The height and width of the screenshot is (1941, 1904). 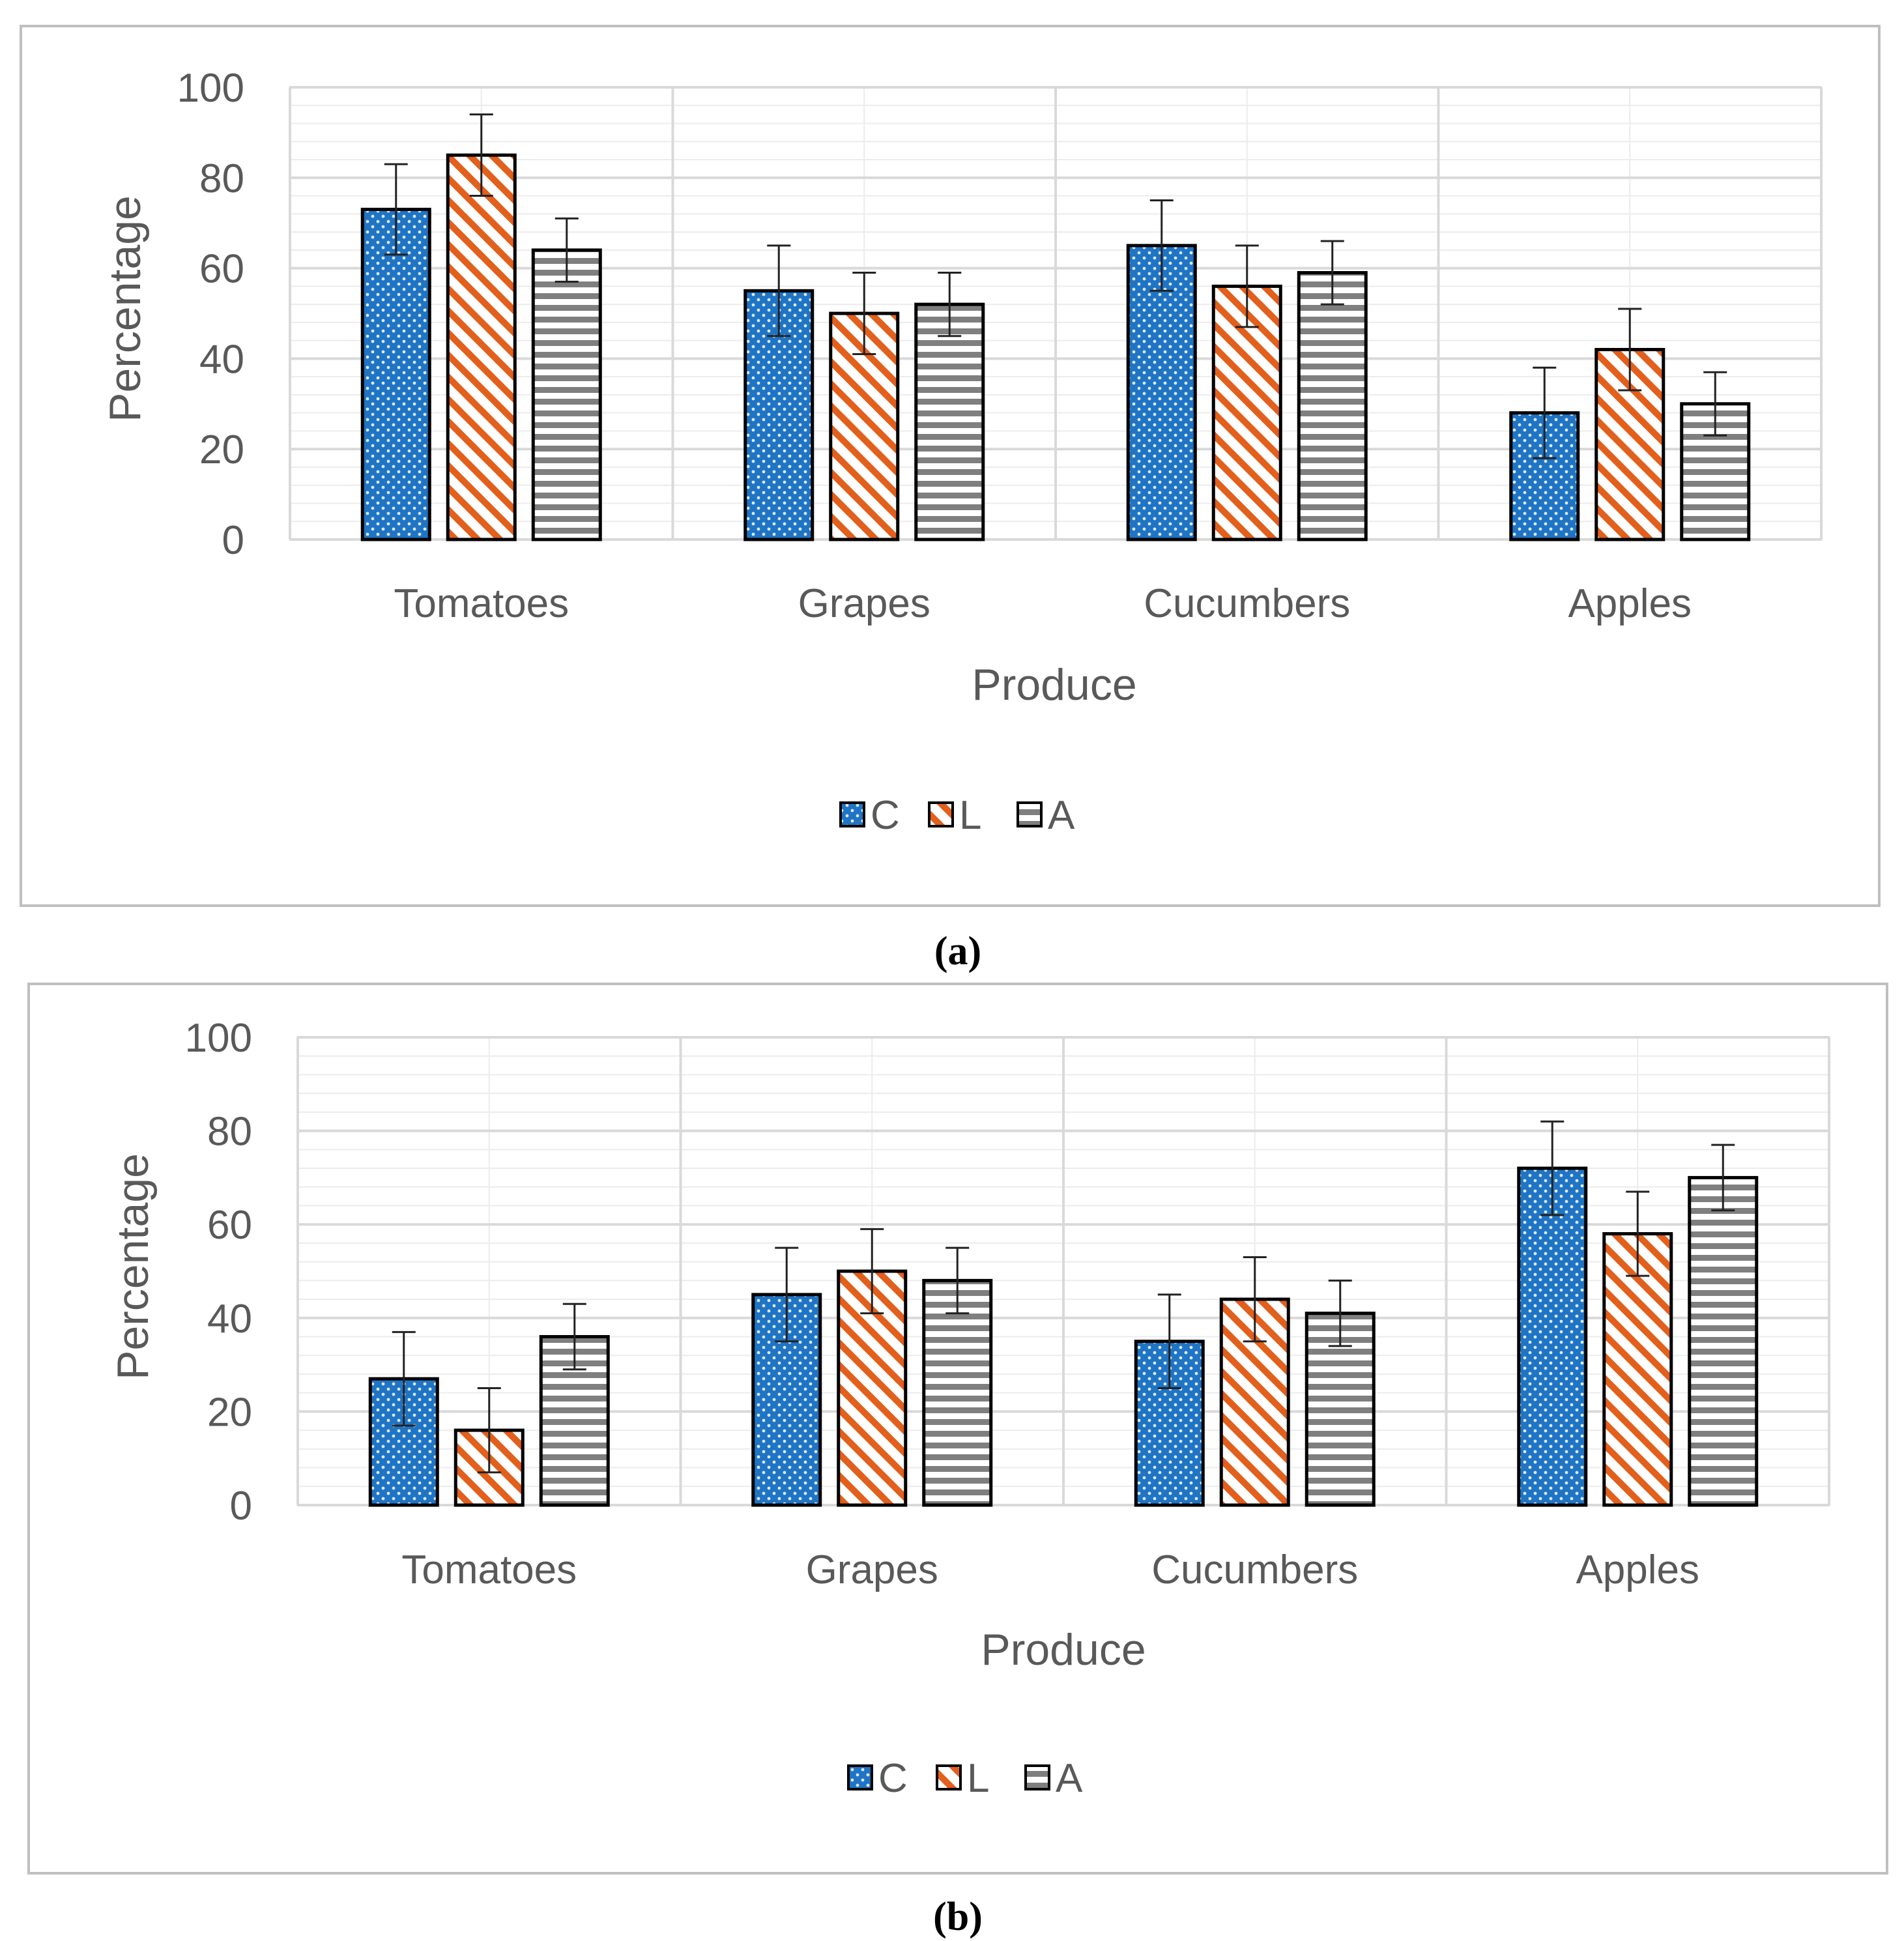 What do you see at coordinates (133, 1266) in the screenshot?
I see `y-axis-title-b: Percentage` at bounding box center [133, 1266].